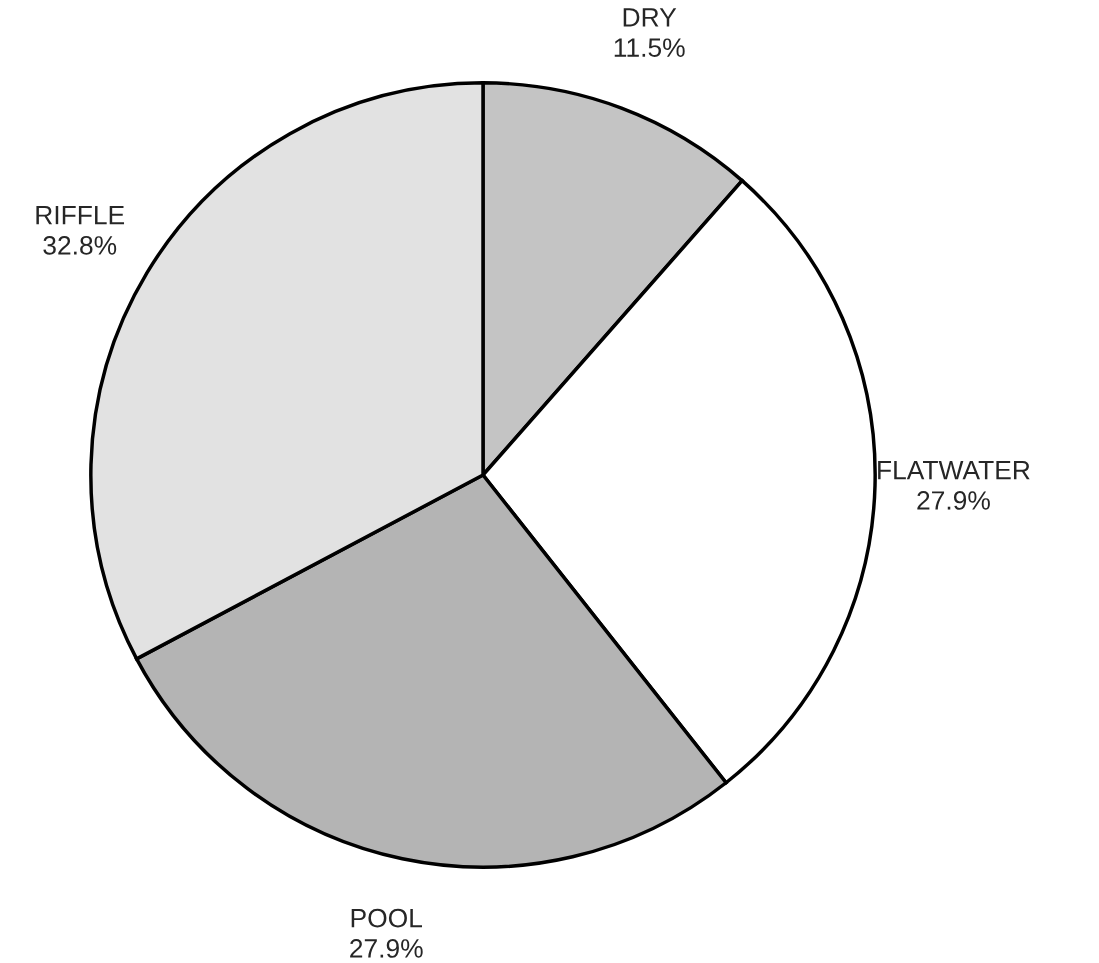 This screenshot has height=963, width=1099. What do you see at coordinates (80, 215) in the screenshot?
I see `slice-label: RIFFLE` at bounding box center [80, 215].